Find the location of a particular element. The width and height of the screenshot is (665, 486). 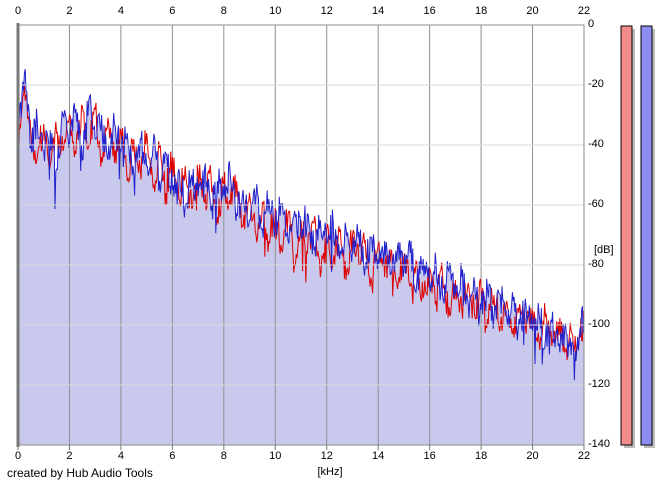

db-tick-label: -60 is located at coordinates (596, 204).